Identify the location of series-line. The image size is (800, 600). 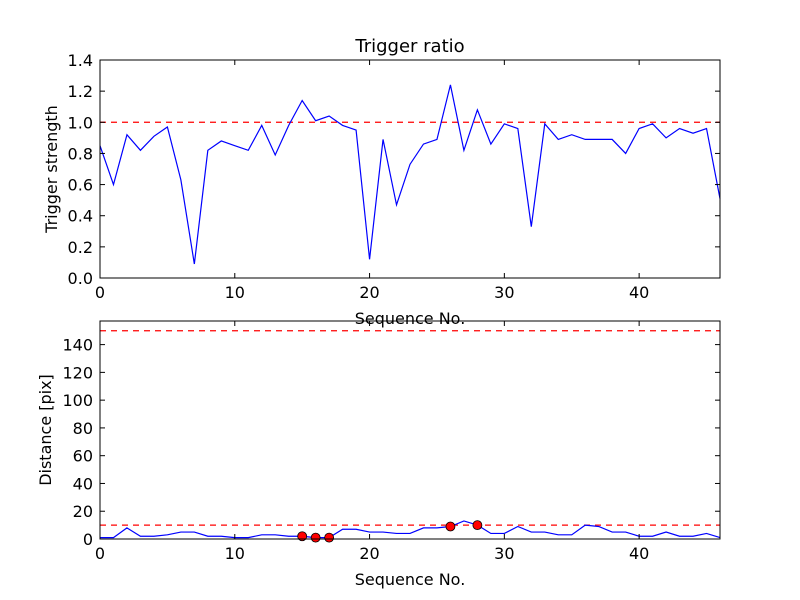
(410, 529).